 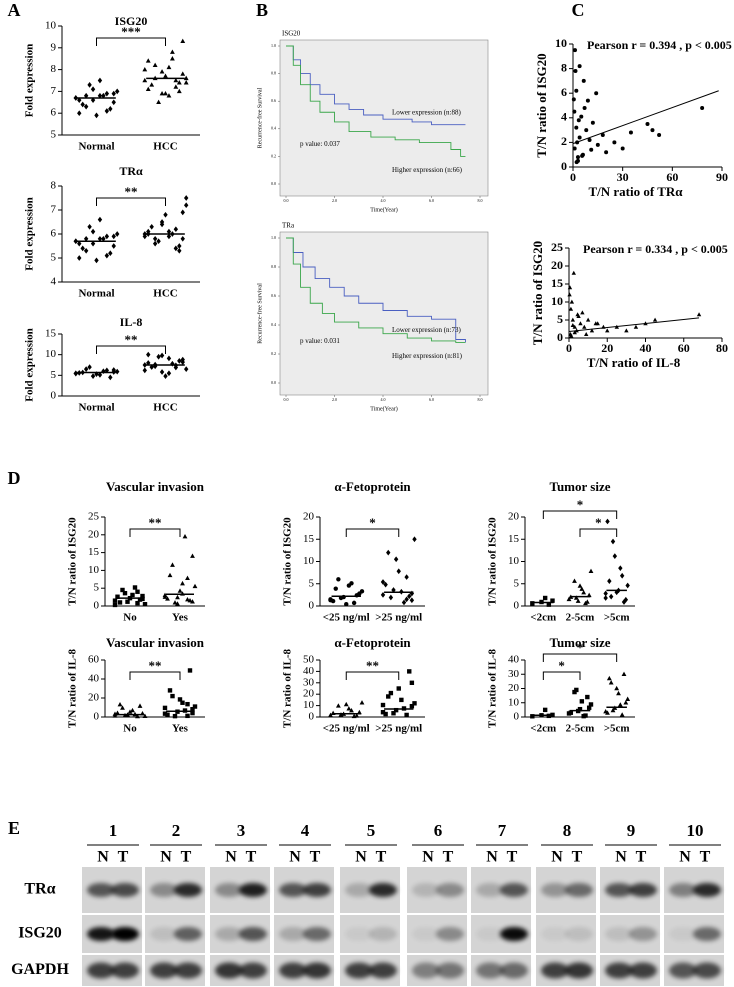 What do you see at coordinates (427, 170) in the screenshot?
I see `legend-label: Higher expression (n:66)` at bounding box center [427, 170].